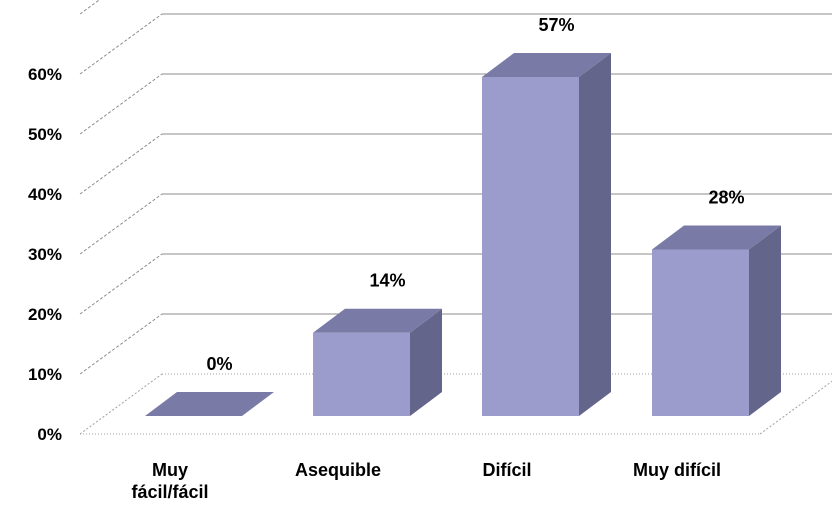 This screenshot has width=832, height=507. I want to click on y-tick-label: 40%, so click(45, 194).